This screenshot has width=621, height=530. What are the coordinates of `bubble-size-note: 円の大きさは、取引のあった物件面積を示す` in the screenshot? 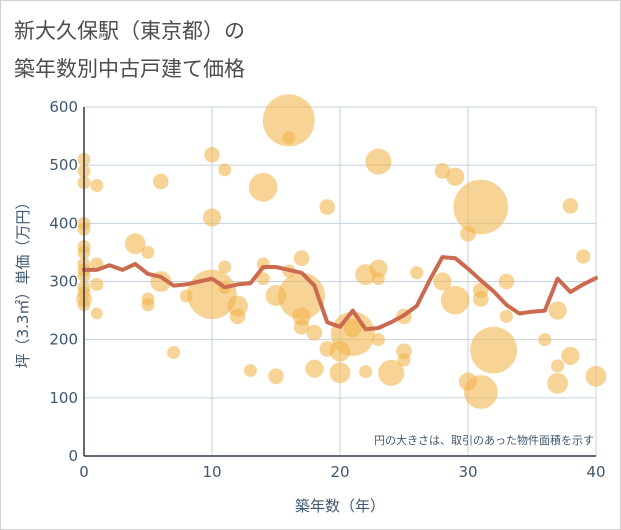 It's located at (484, 440).